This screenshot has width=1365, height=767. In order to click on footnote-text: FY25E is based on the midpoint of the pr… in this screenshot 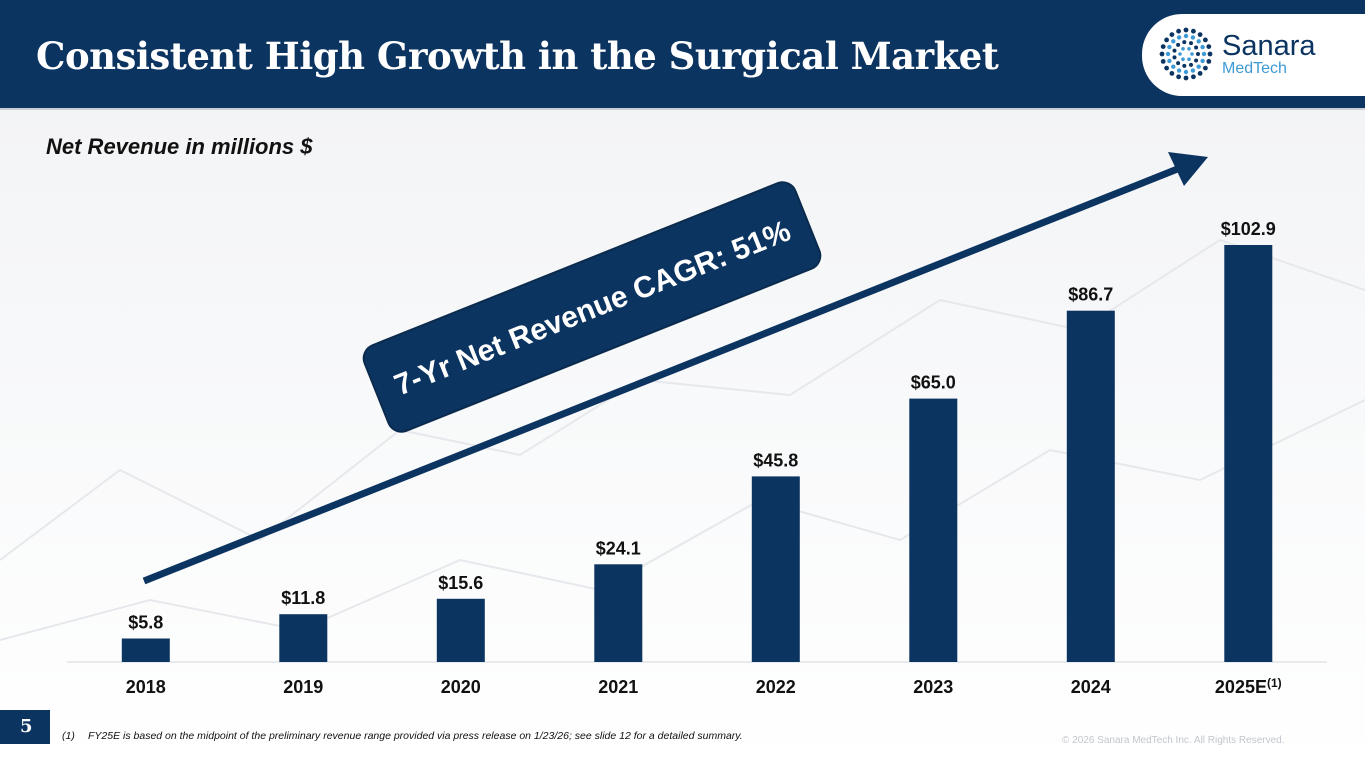, I will do `click(415, 736)`.